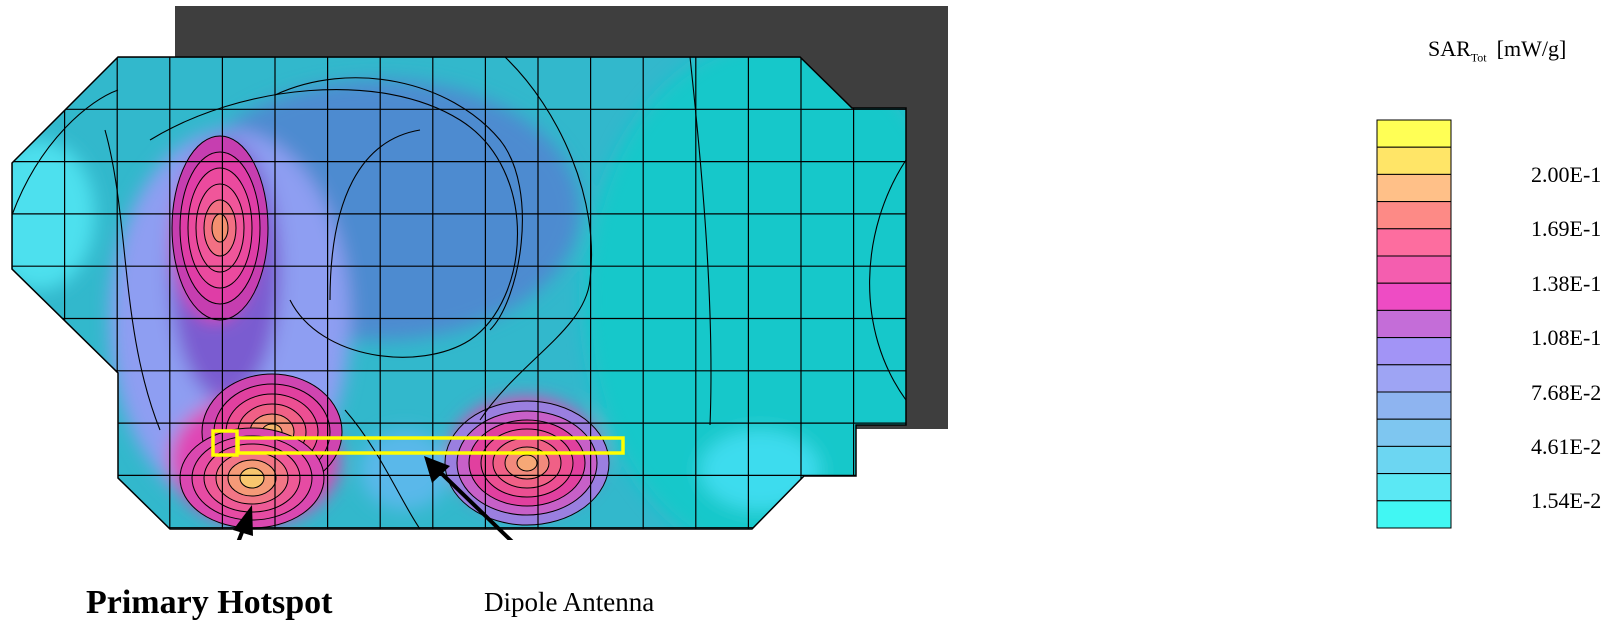 This screenshot has width=1617, height=644. What do you see at coordinates (569, 602) in the screenshot?
I see `dipole-antenna-label: Dipole Antenna` at bounding box center [569, 602].